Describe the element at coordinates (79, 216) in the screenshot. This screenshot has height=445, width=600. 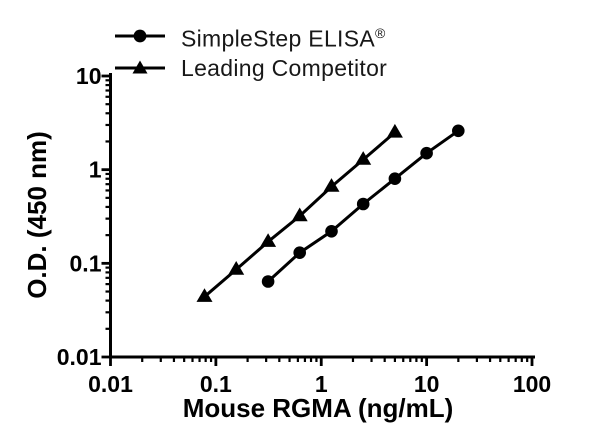
I see `y-axis-tick-labels: 0.01 0.1 1 10` at that location.